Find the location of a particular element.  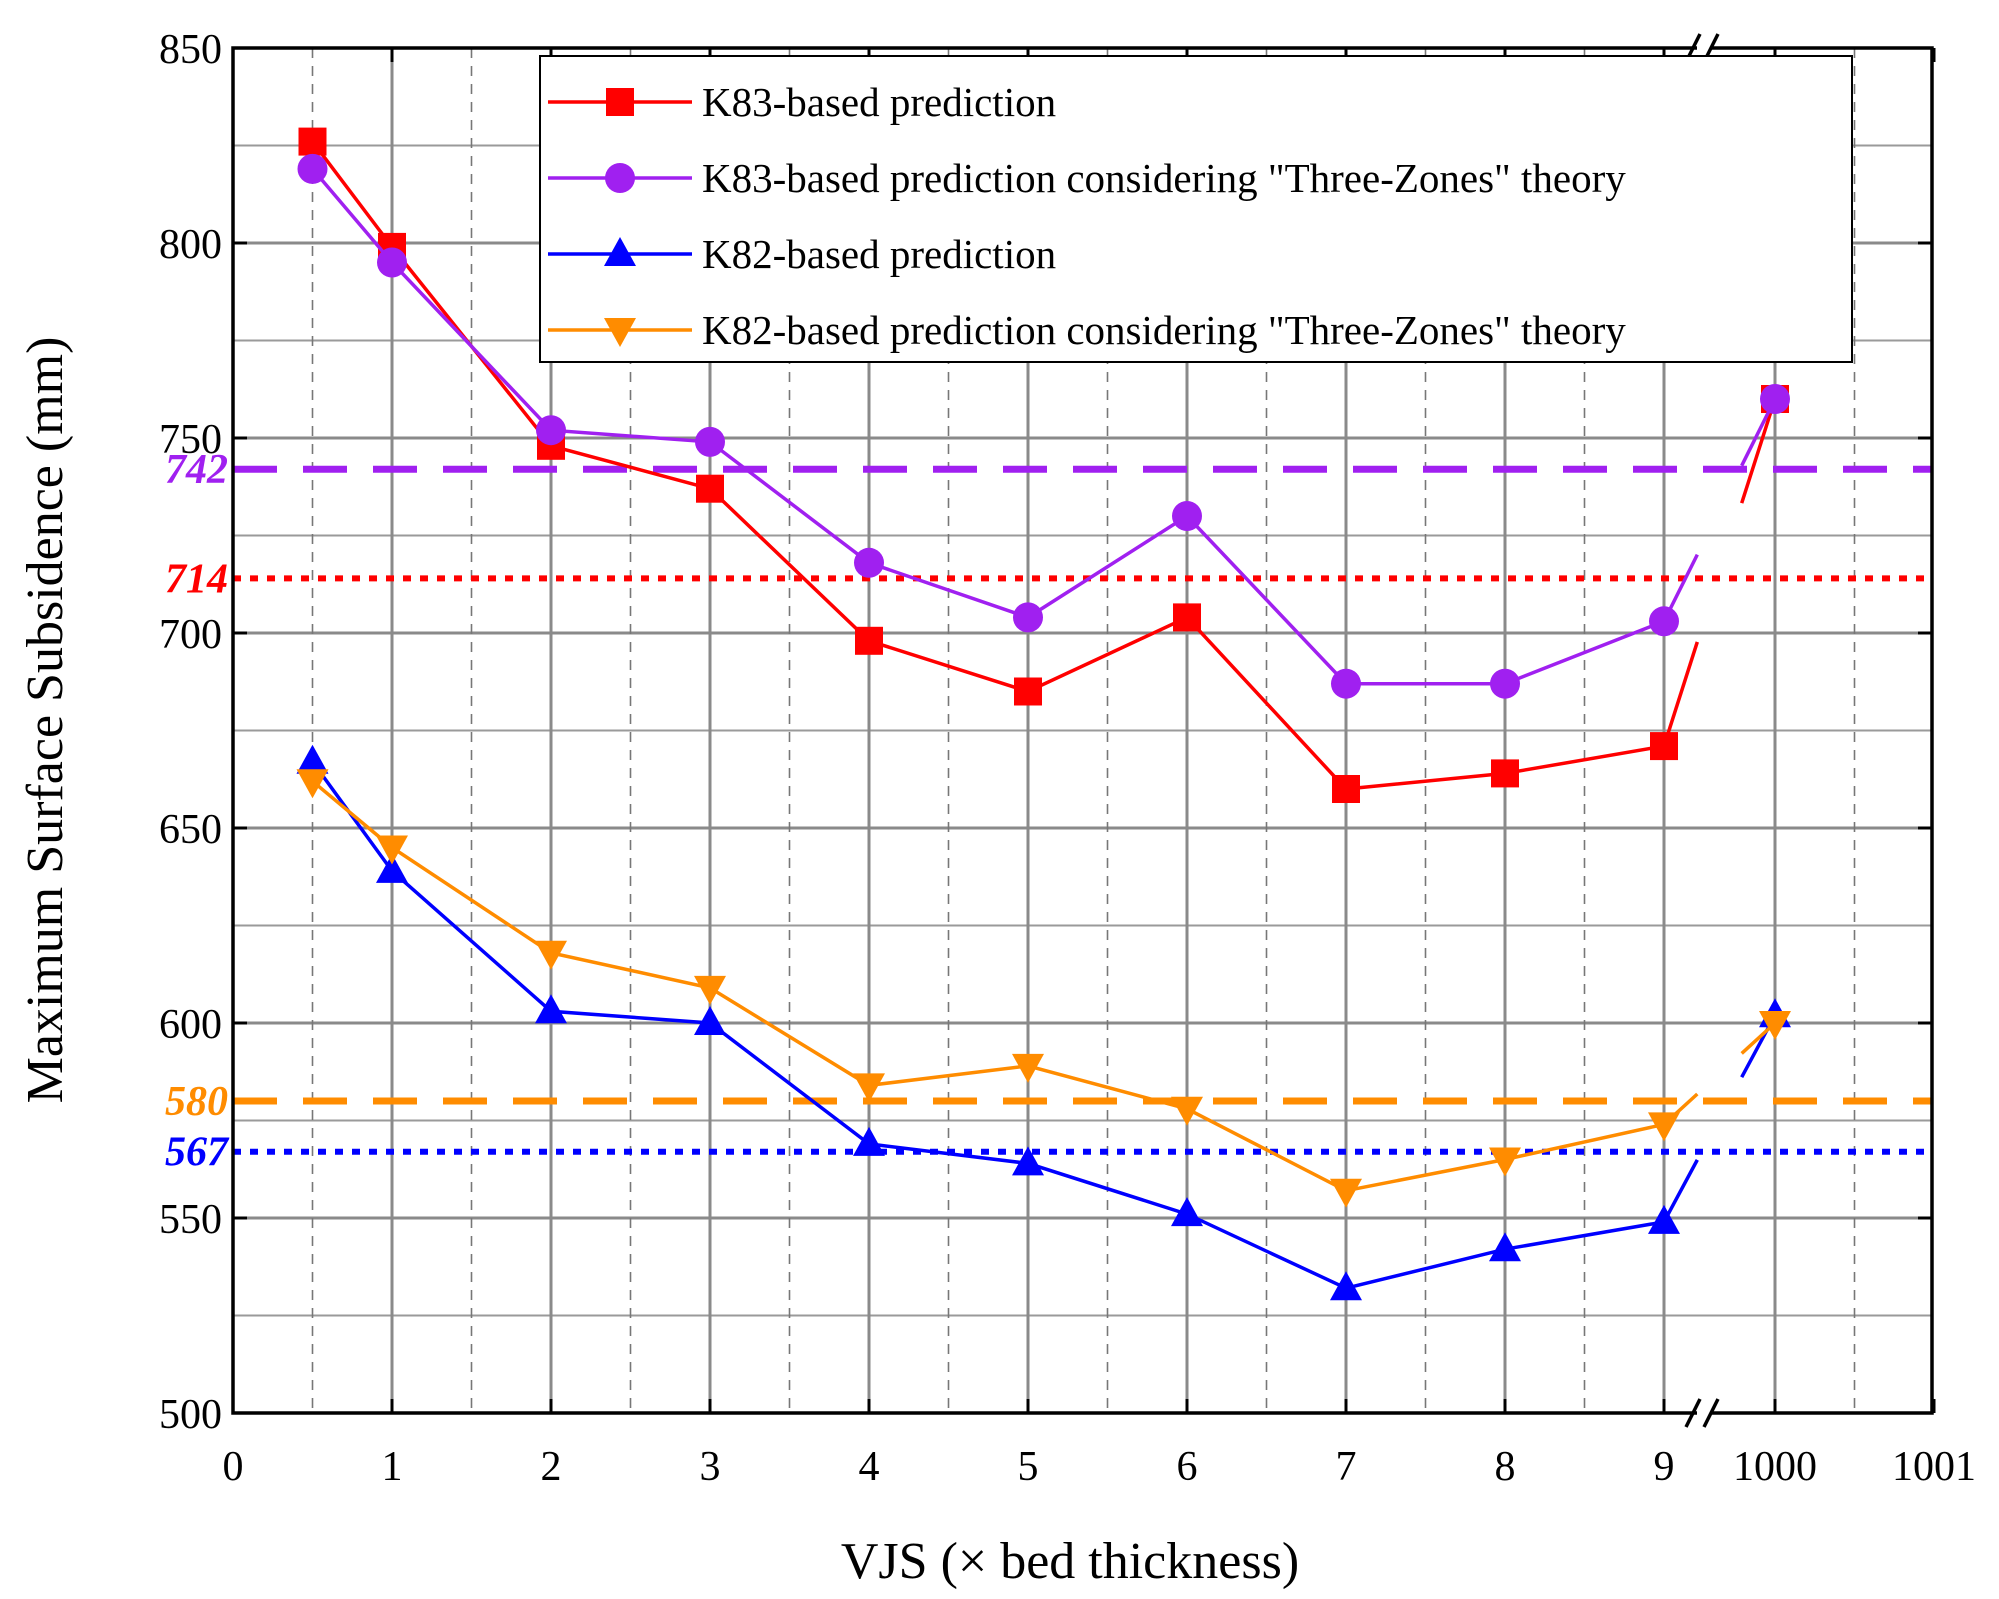

y-tick-label: 750 is located at coordinates (190, 440).